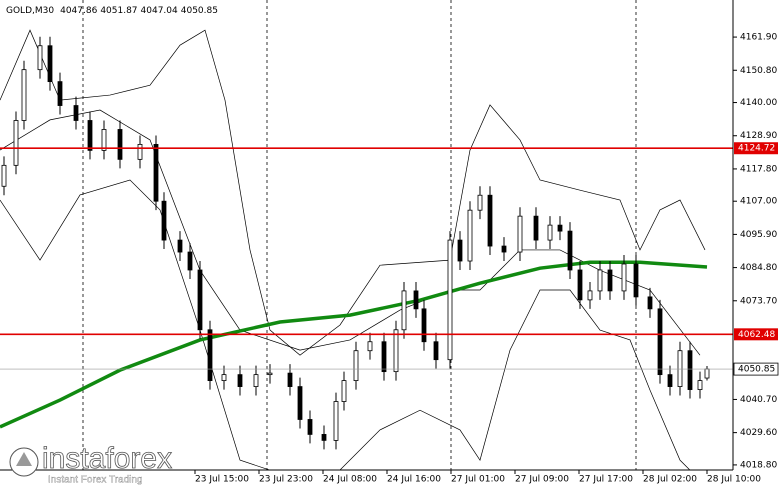 The image size is (781, 489). Describe the element at coordinates (758, 433) in the screenshot. I see `y-tick-label: 4029.60` at that location.